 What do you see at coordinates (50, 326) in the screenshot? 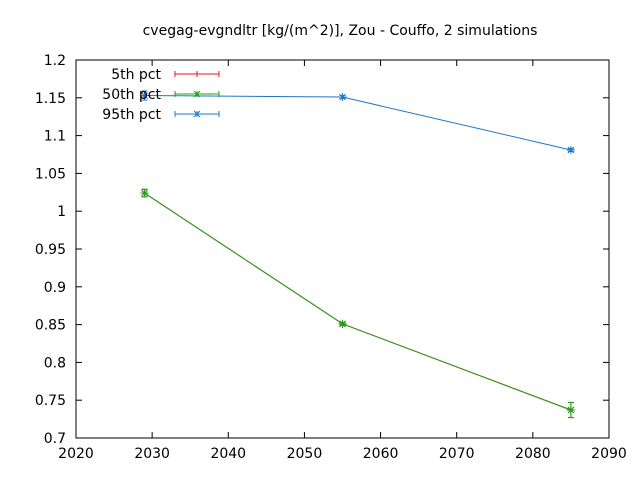
I see `y-tick-label: 0.85` at bounding box center [50, 326].